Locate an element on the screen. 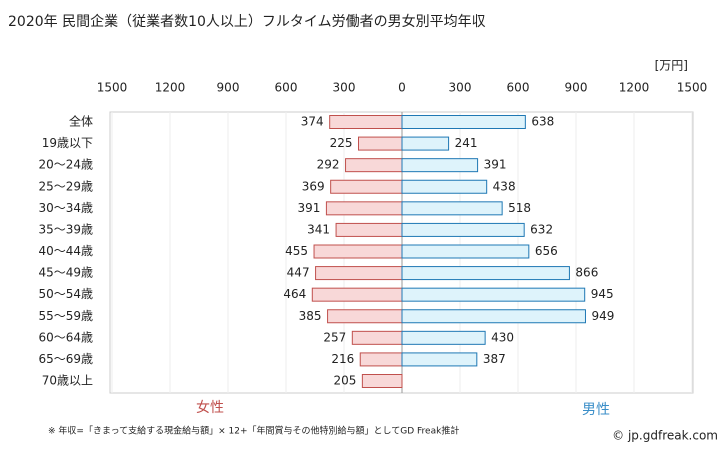 The height and width of the screenshot is (455, 728). value-label: 455 is located at coordinates (296, 251).